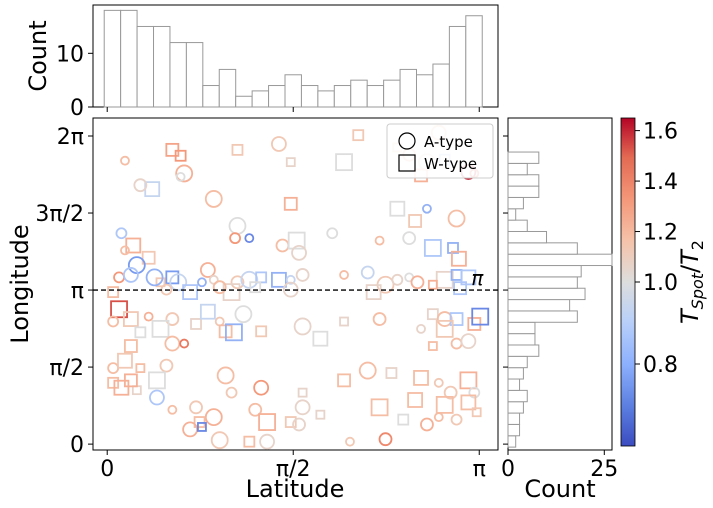 Image resolution: width=713 pixels, height=508 pixels. Describe the element at coordinates (70, 137) in the screenshot. I see `y-tick-label: 2π` at that location.